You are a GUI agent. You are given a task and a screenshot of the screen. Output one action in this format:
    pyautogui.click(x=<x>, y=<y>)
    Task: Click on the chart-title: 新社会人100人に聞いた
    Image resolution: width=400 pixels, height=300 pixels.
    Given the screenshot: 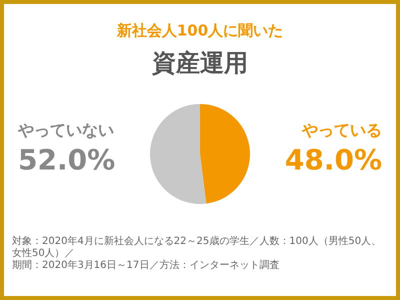 What is the action you would take?
    pyautogui.click(x=200, y=31)
    